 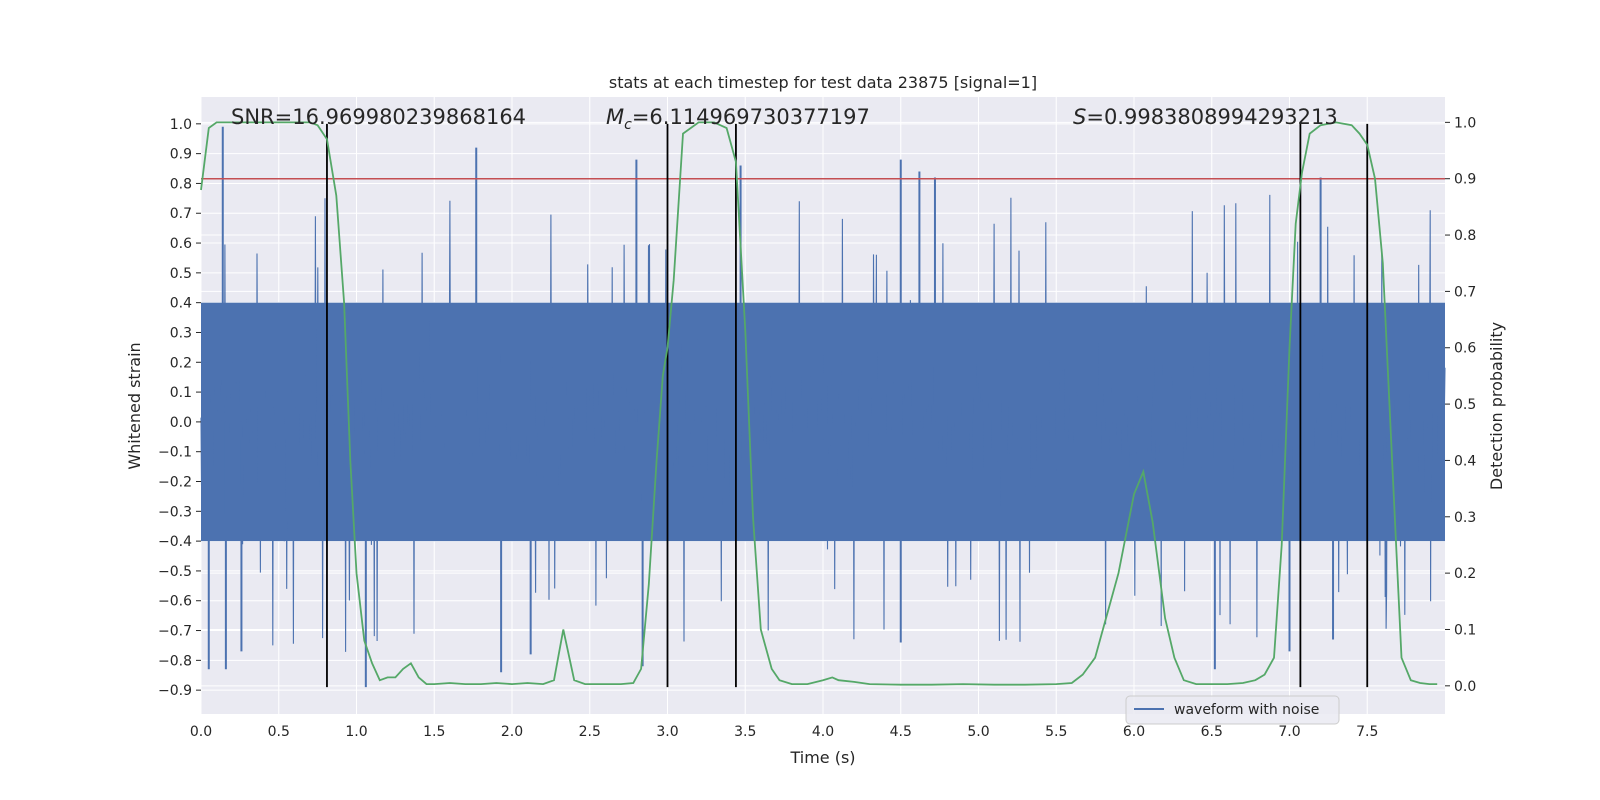 What do you see at coordinates (590, 732) in the screenshot?
I see `x-tick-label: 2.5` at bounding box center [590, 732].